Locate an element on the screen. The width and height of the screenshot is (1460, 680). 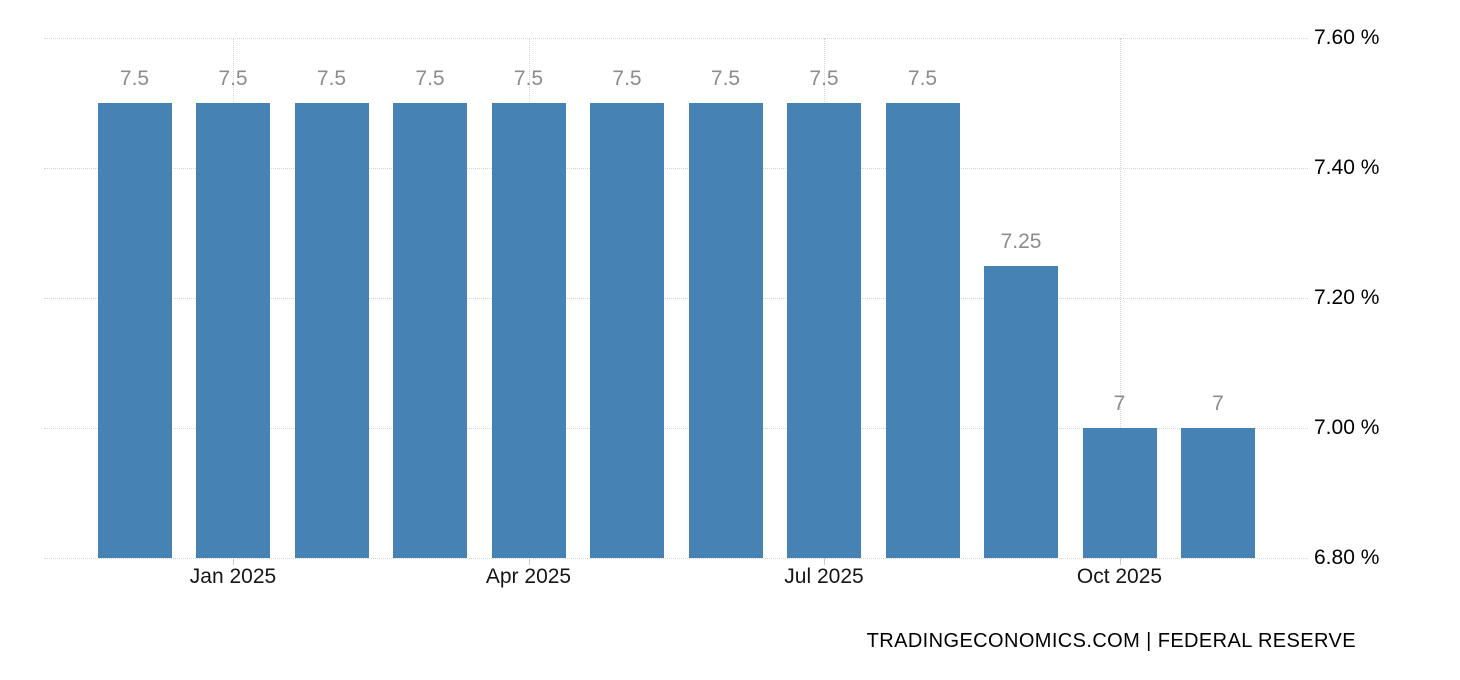
y-axis-tick-label: 7.60 % is located at coordinates (1347, 37).